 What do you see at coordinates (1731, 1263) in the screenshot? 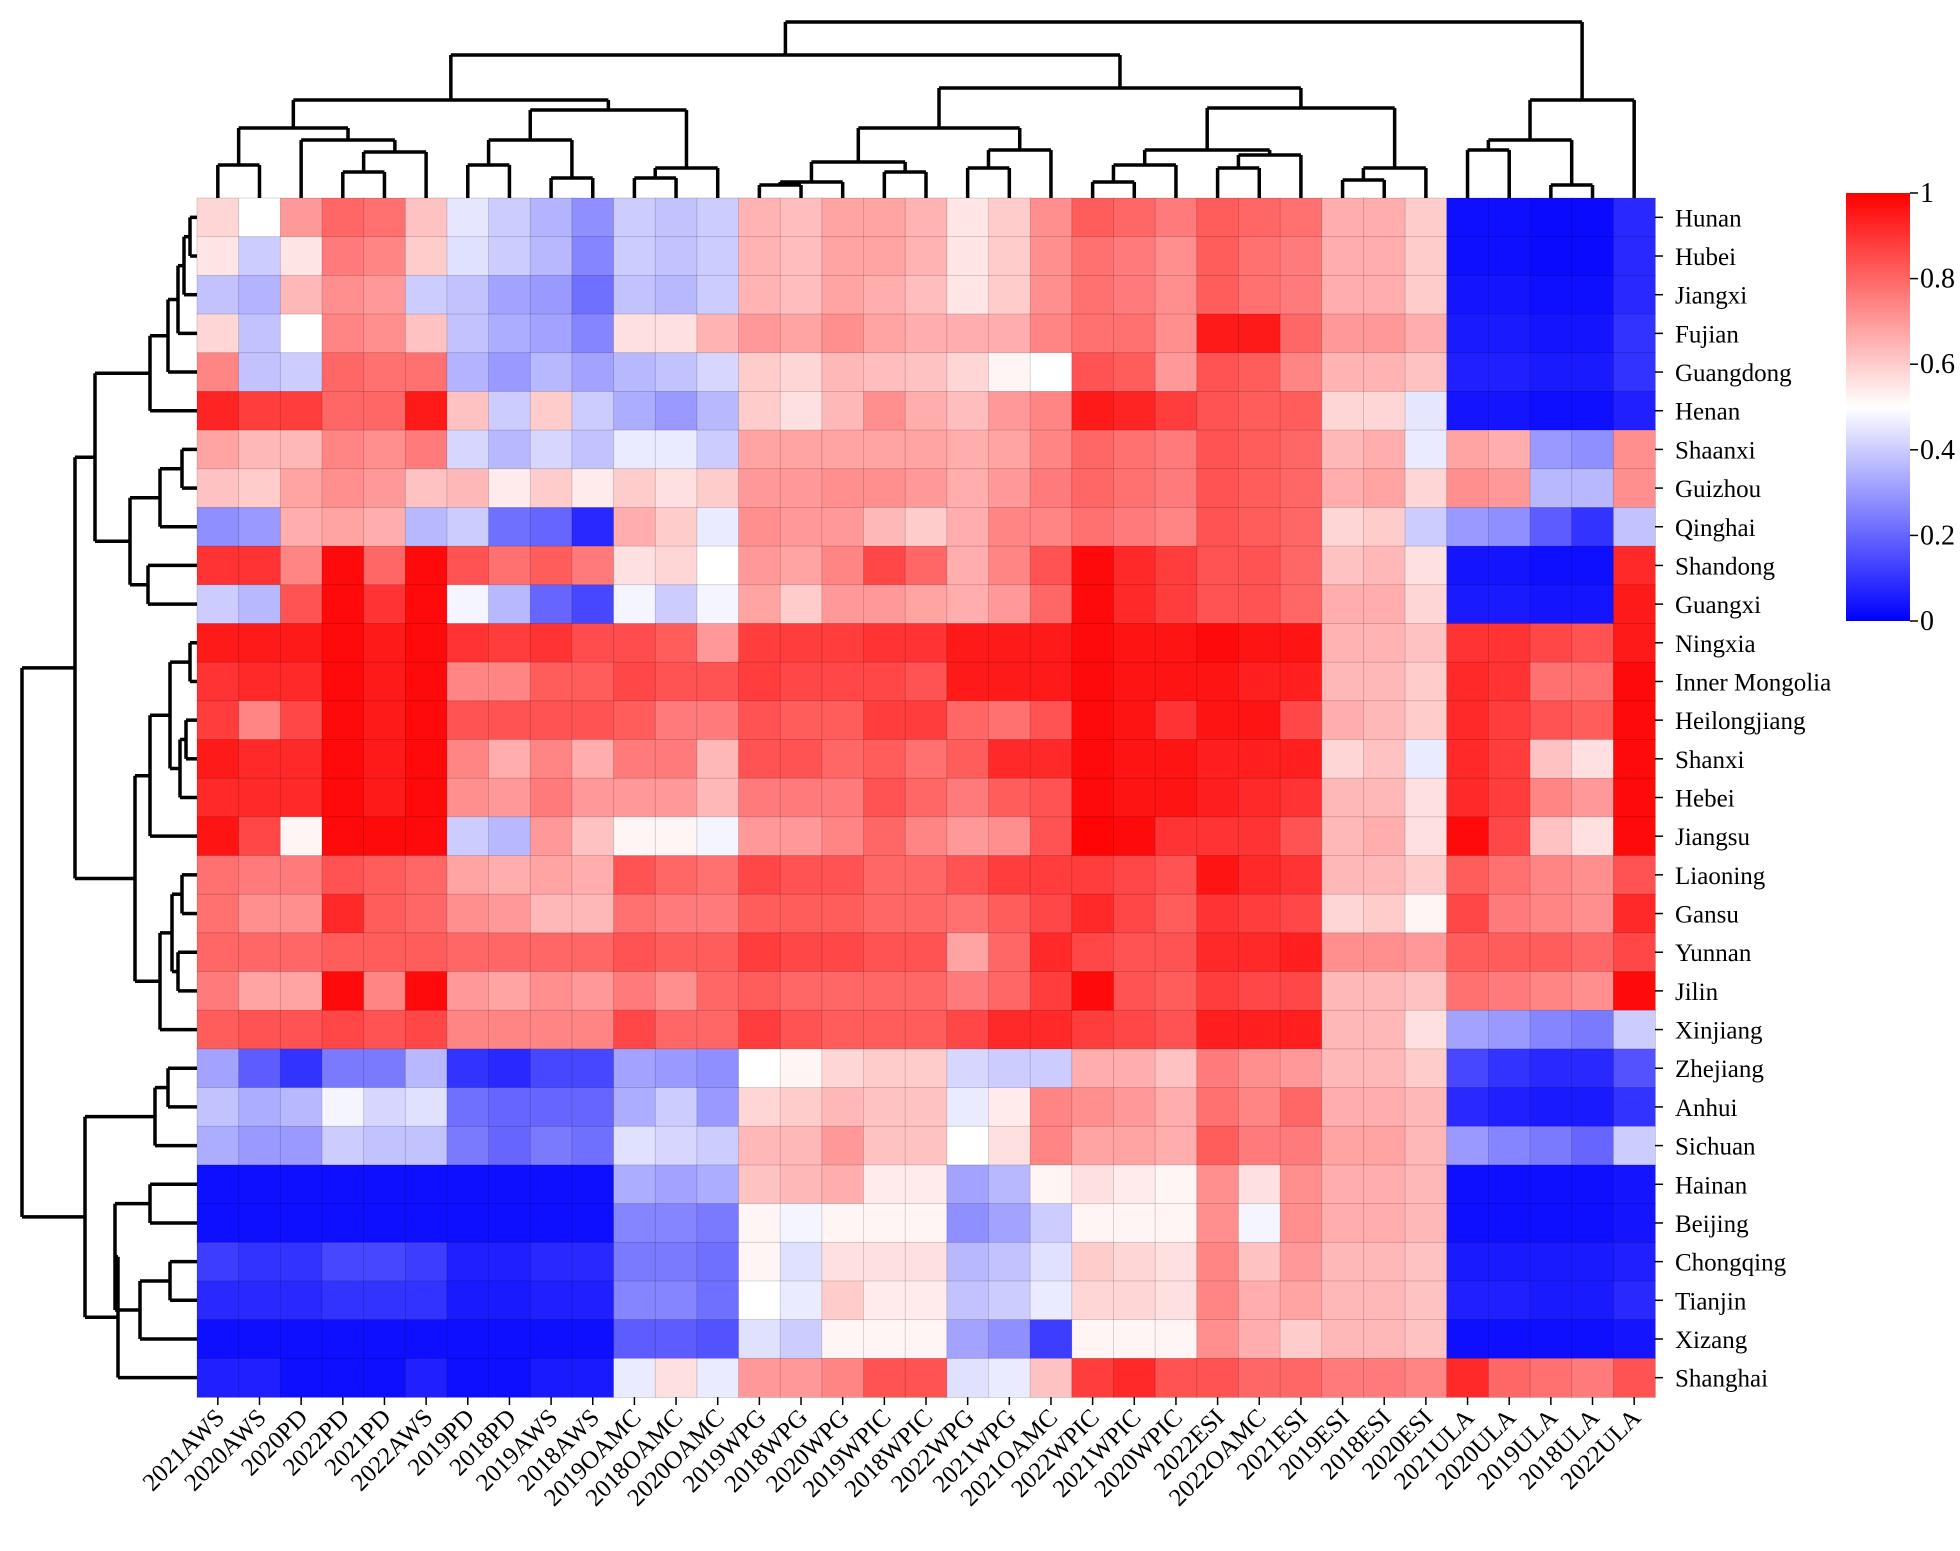
I see `row-label: Chongqing` at bounding box center [1731, 1263].